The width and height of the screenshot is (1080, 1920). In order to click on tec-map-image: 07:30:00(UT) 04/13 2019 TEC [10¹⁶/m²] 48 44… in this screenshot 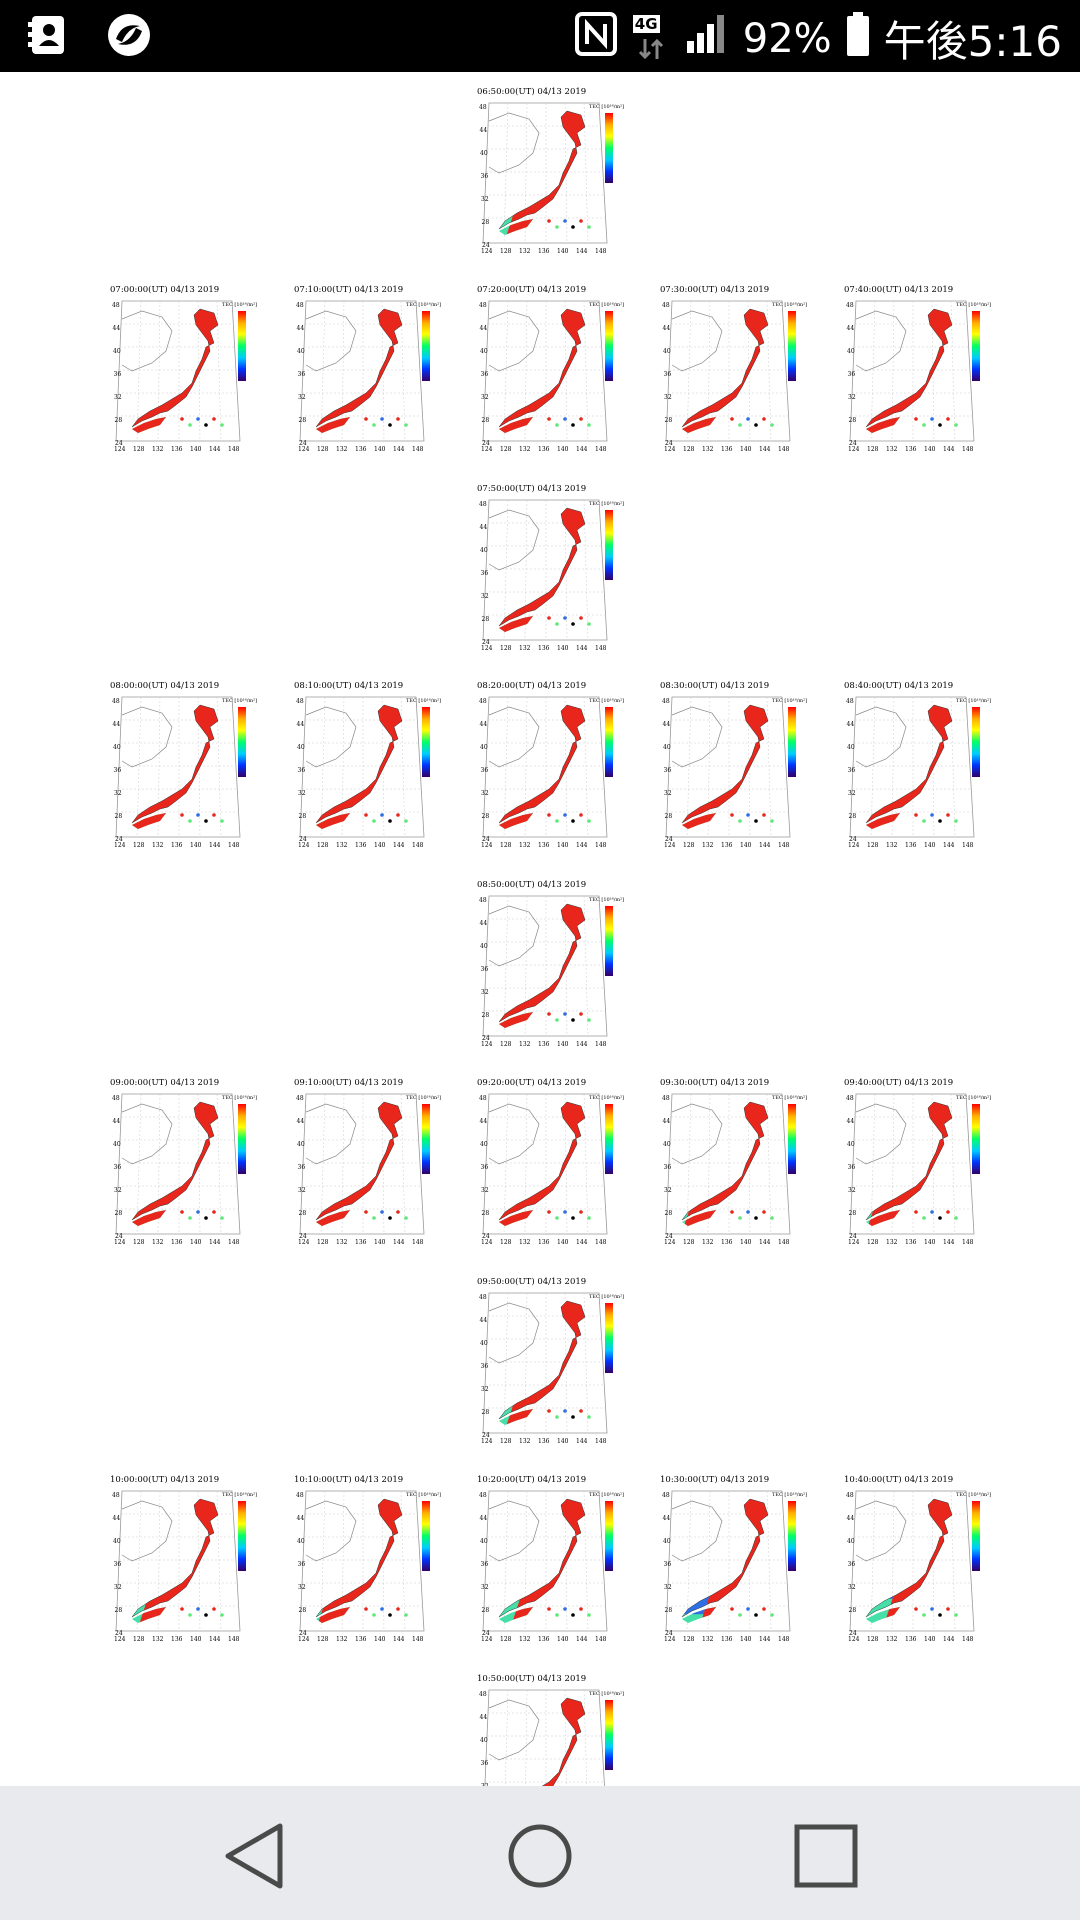, I will do `click(733, 374)`.